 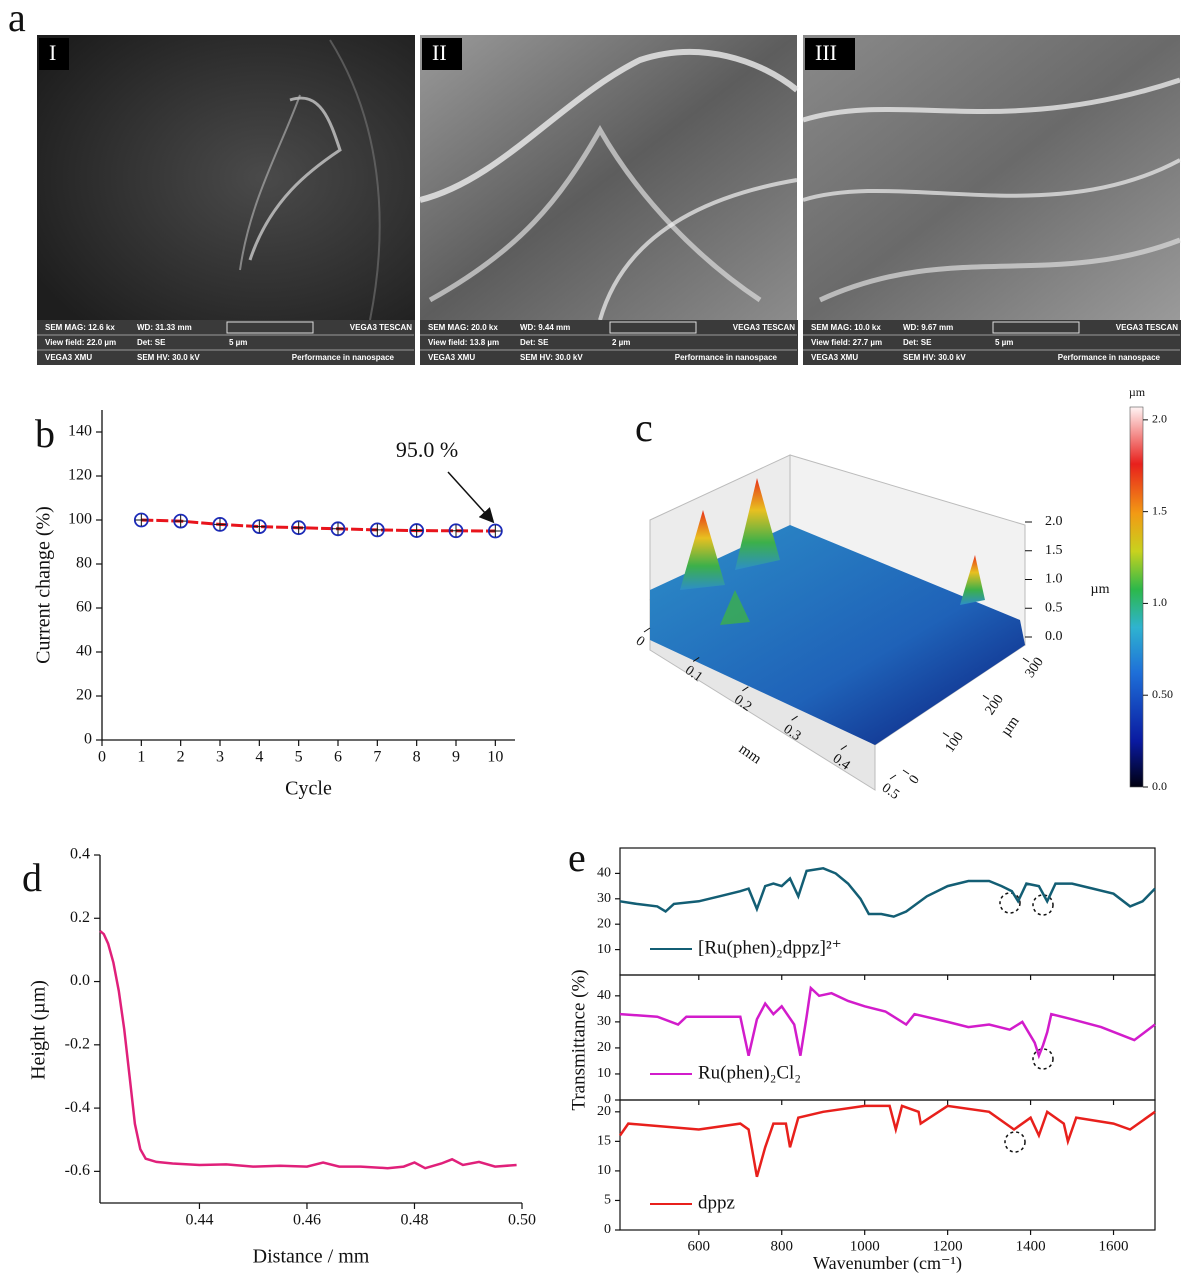 I want to click on info-text: View field: 27.7 µm, so click(x=846, y=342).